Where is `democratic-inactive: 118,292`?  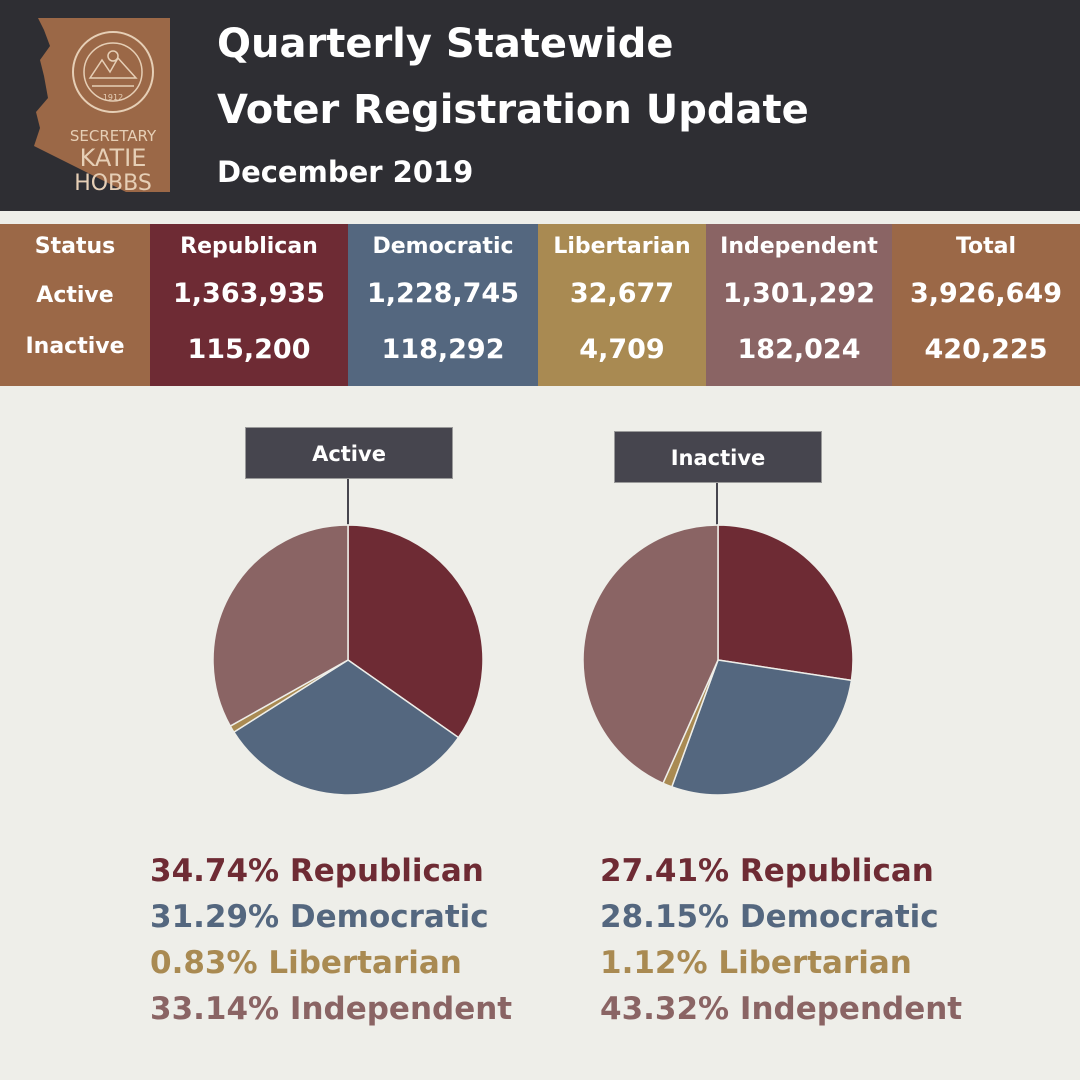 democratic-inactive: 118,292 is located at coordinates (443, 349).